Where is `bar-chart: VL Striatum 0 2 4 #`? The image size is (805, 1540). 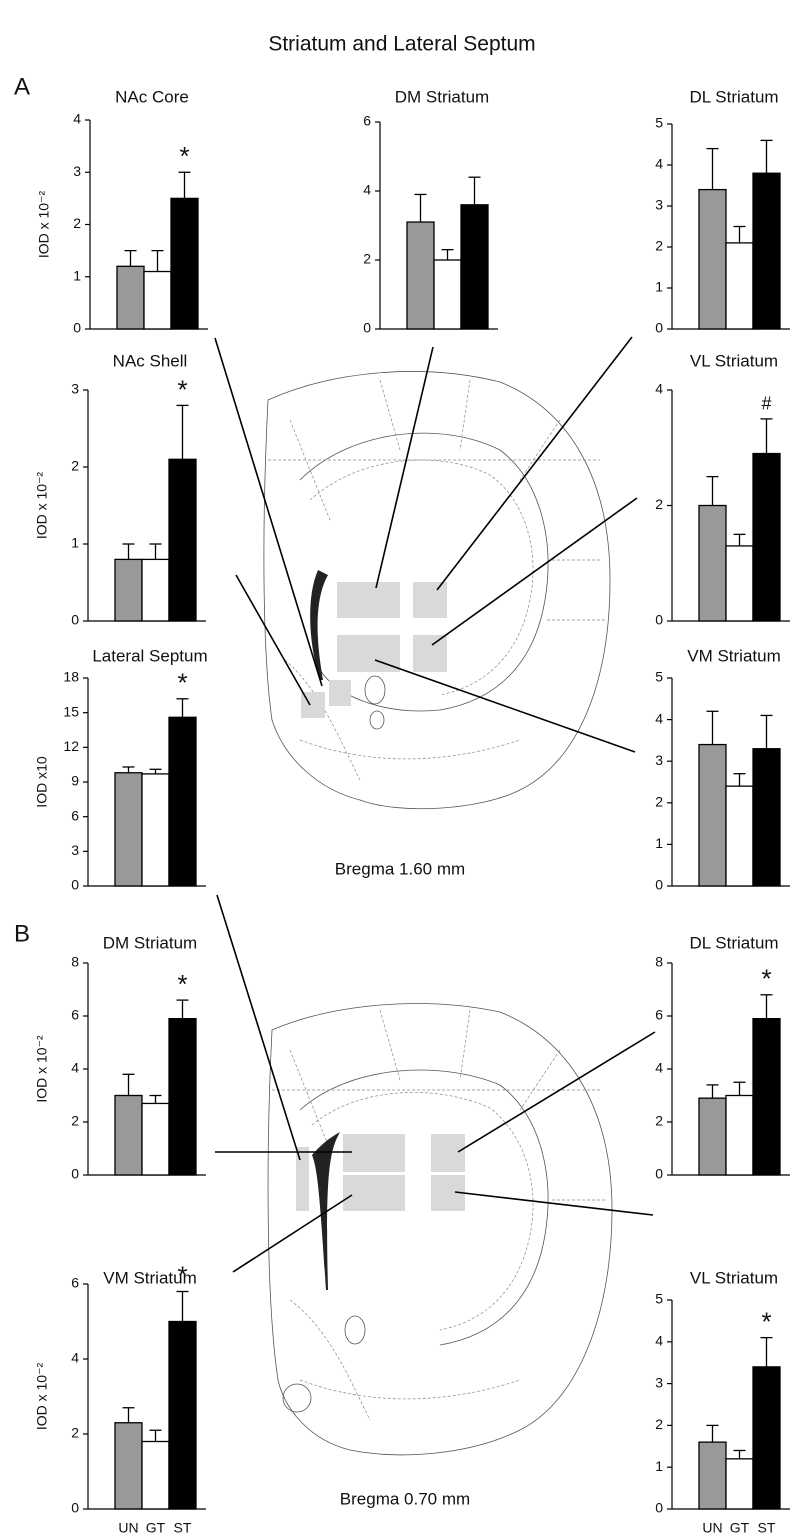 bar-chart: VL Striatum 0 2 4 # is located at coordinates (722, 489).